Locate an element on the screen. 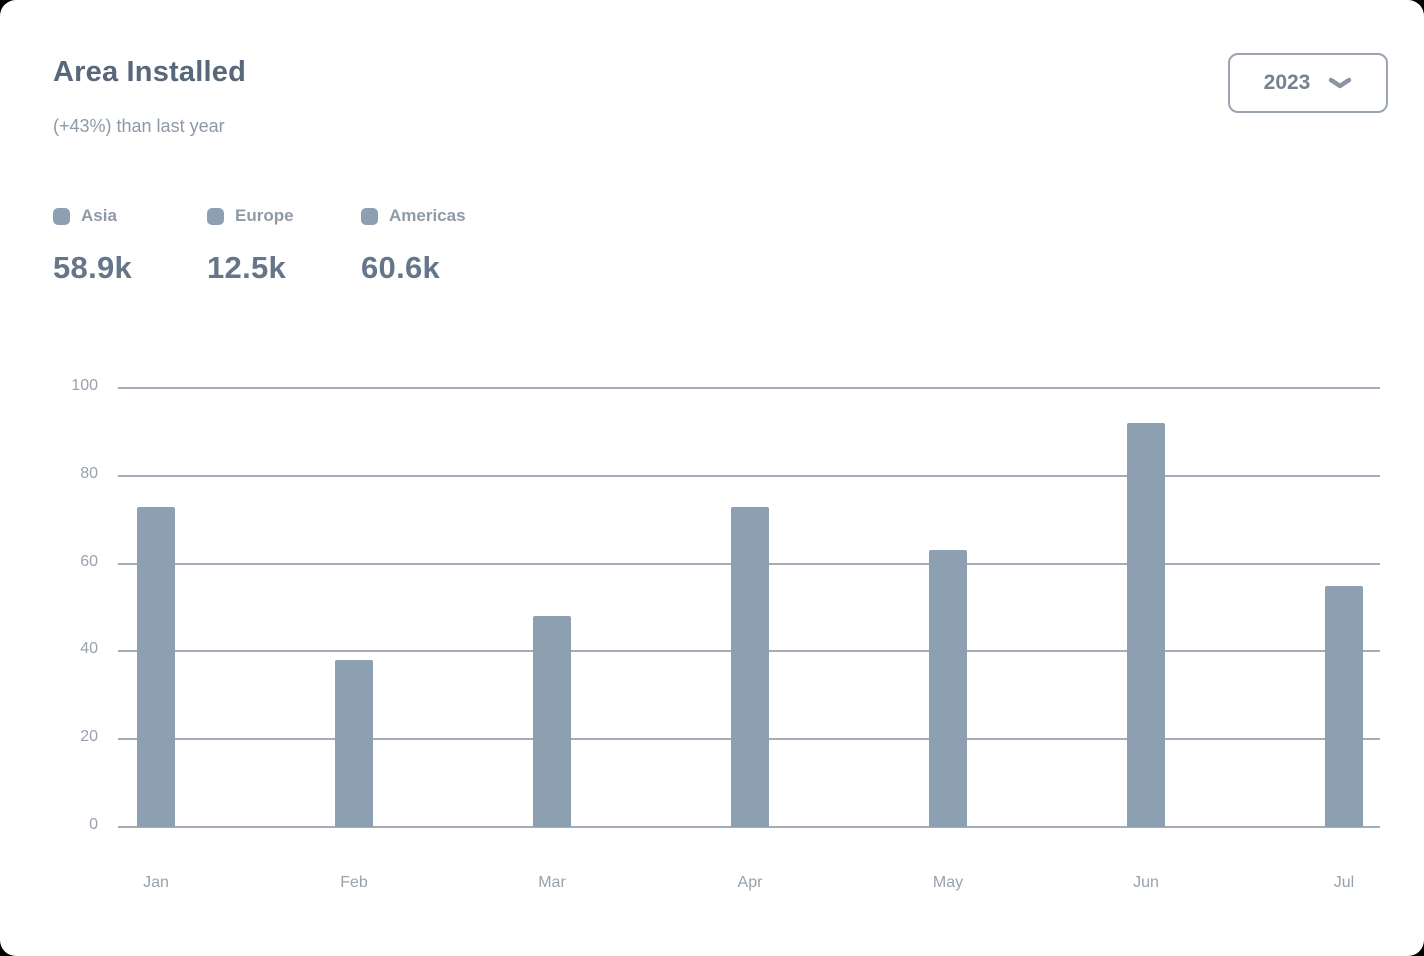 The height and width of the screenshot is (956, 1424). bar-may is located at coordinates (948, 688).